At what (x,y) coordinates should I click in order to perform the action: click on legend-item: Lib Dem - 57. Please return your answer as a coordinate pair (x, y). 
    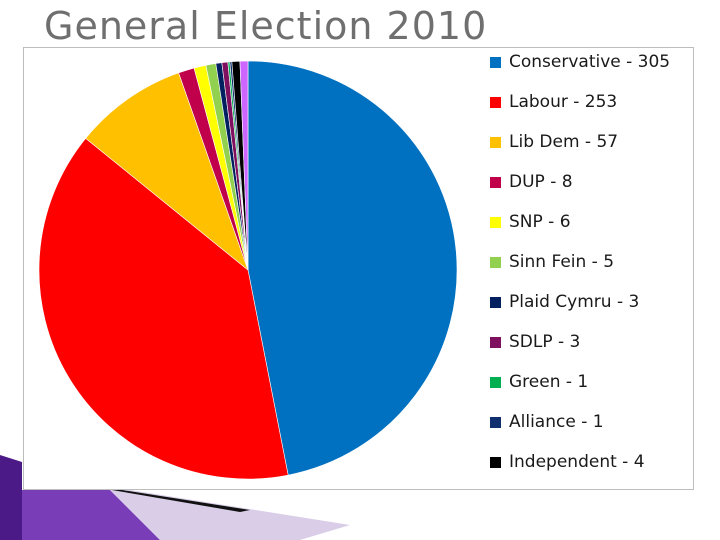
    Looking at the image, I should click on (580, 152).